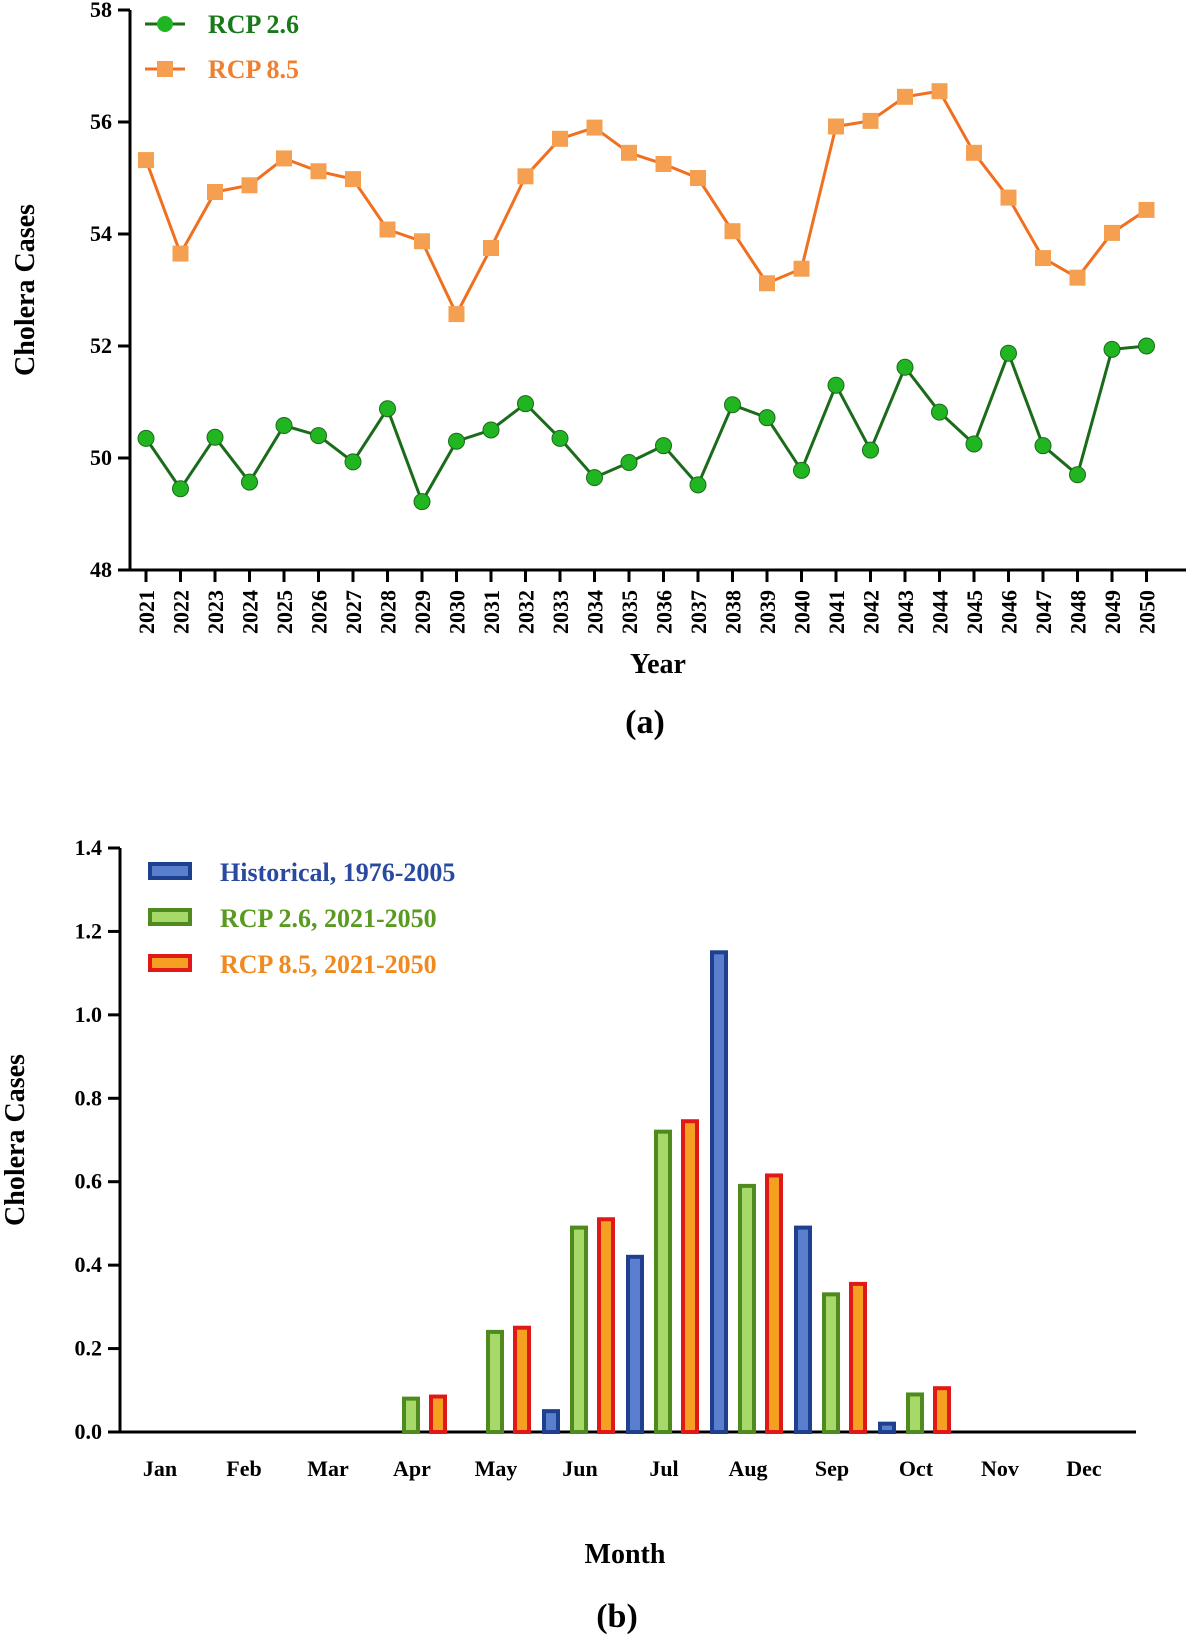 The height and width of the screenshot is (1640, 1200). What do you see at coordinates (625, 1554) in the screenshot?
I see `x-axis-title: Month` at bounding box center [625, 1554].